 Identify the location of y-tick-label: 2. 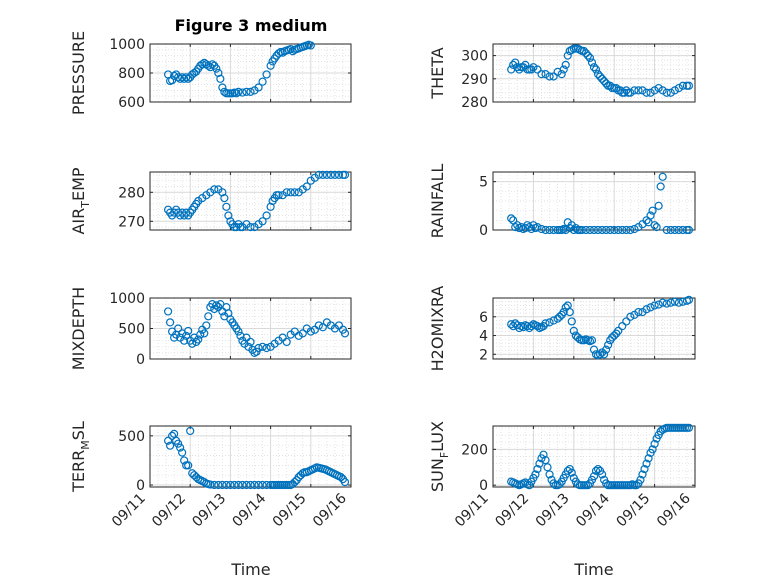
(483, 355).